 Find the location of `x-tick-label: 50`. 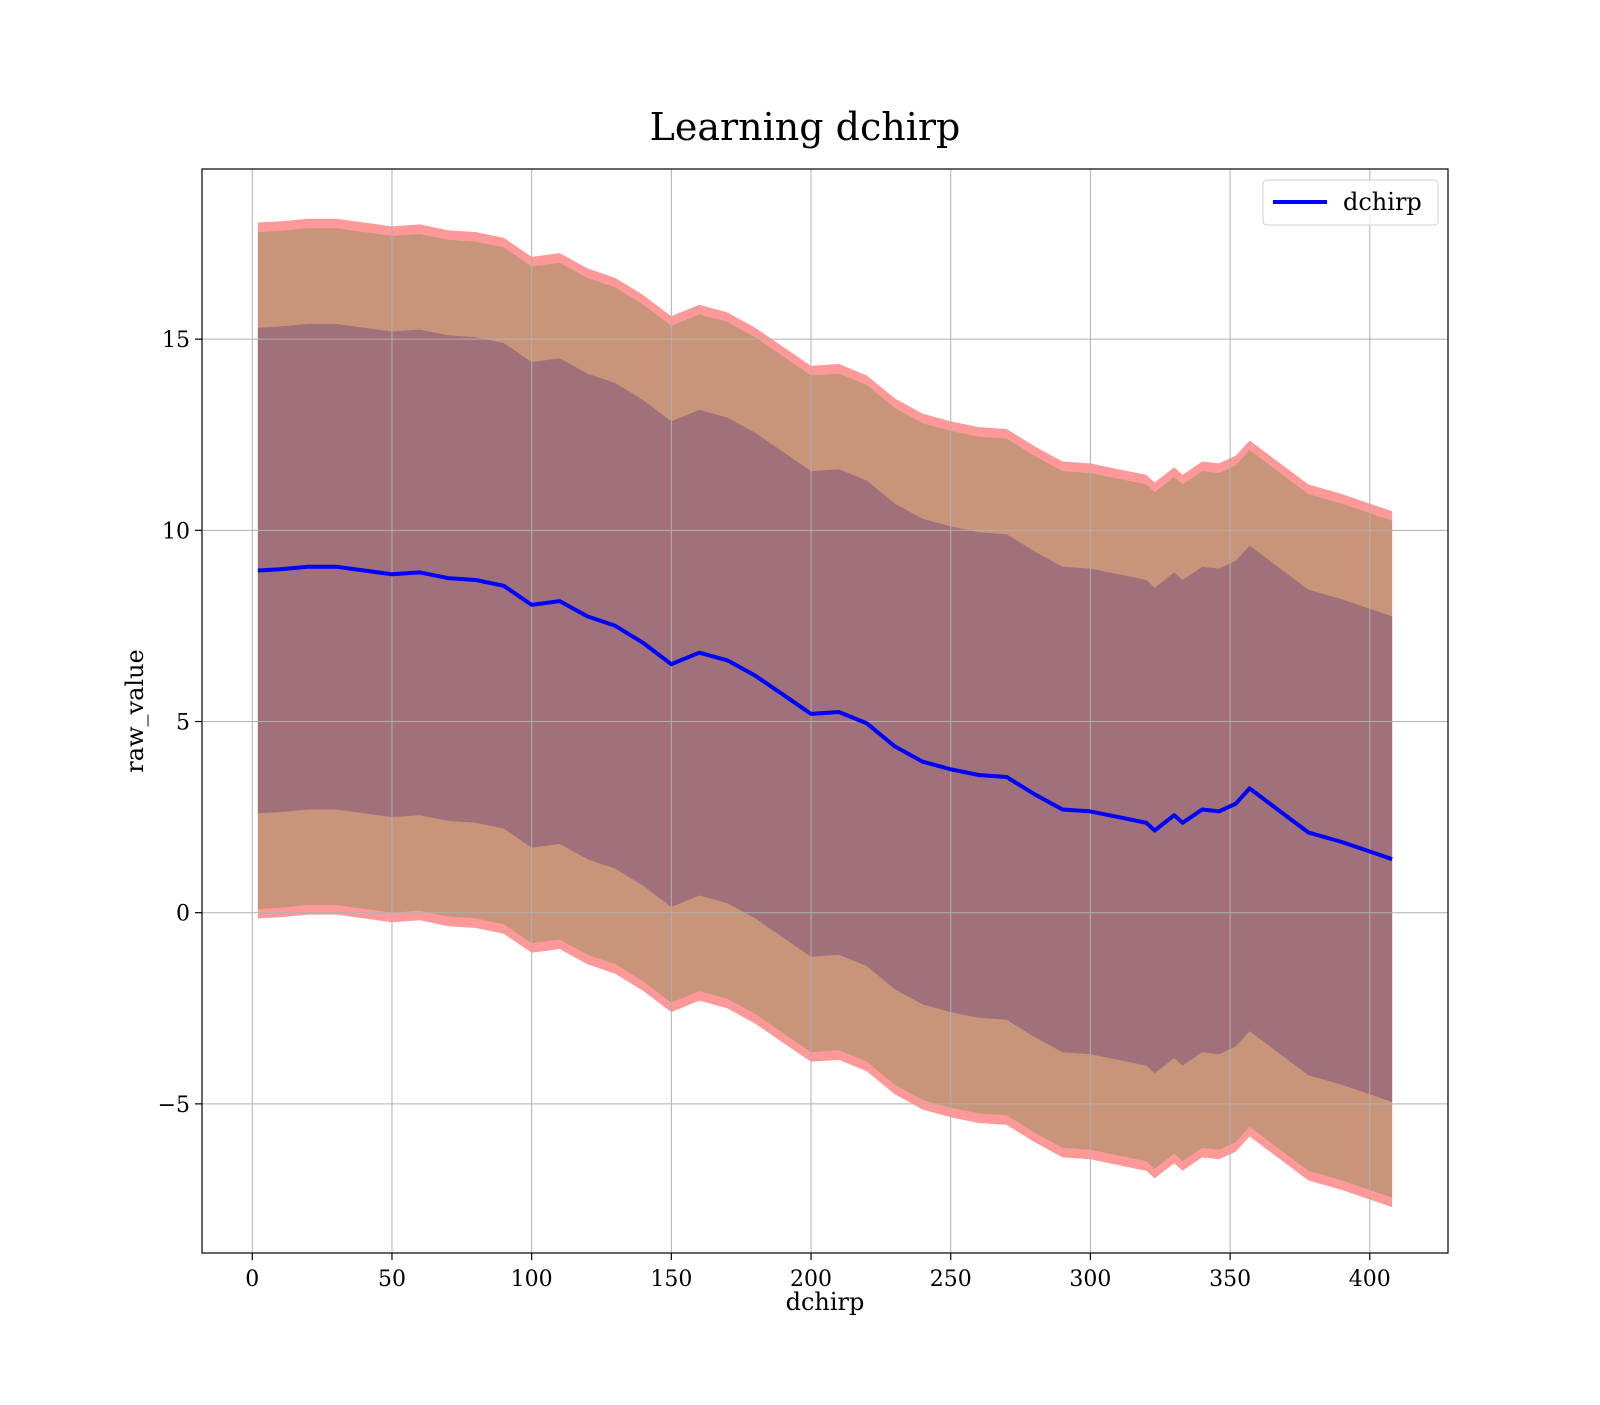

x-tick-label: 50 is located at coordinates (392, 1279).